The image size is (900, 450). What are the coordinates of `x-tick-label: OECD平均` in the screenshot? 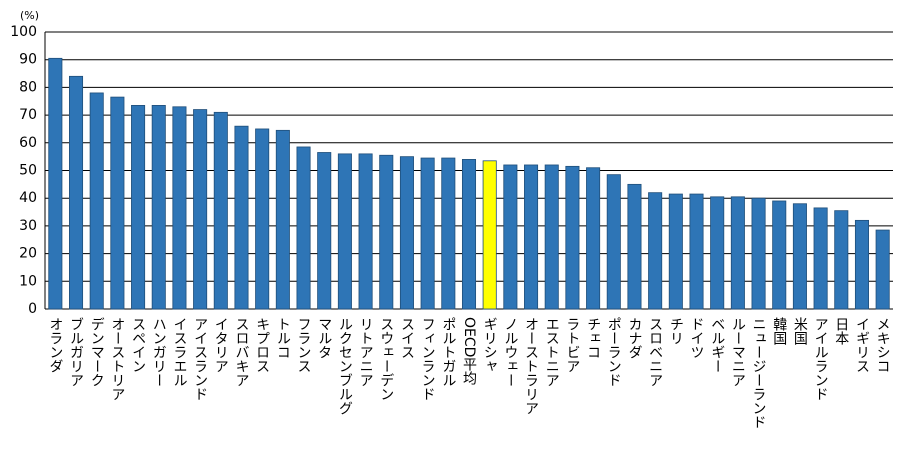 It's located at (469, 351).